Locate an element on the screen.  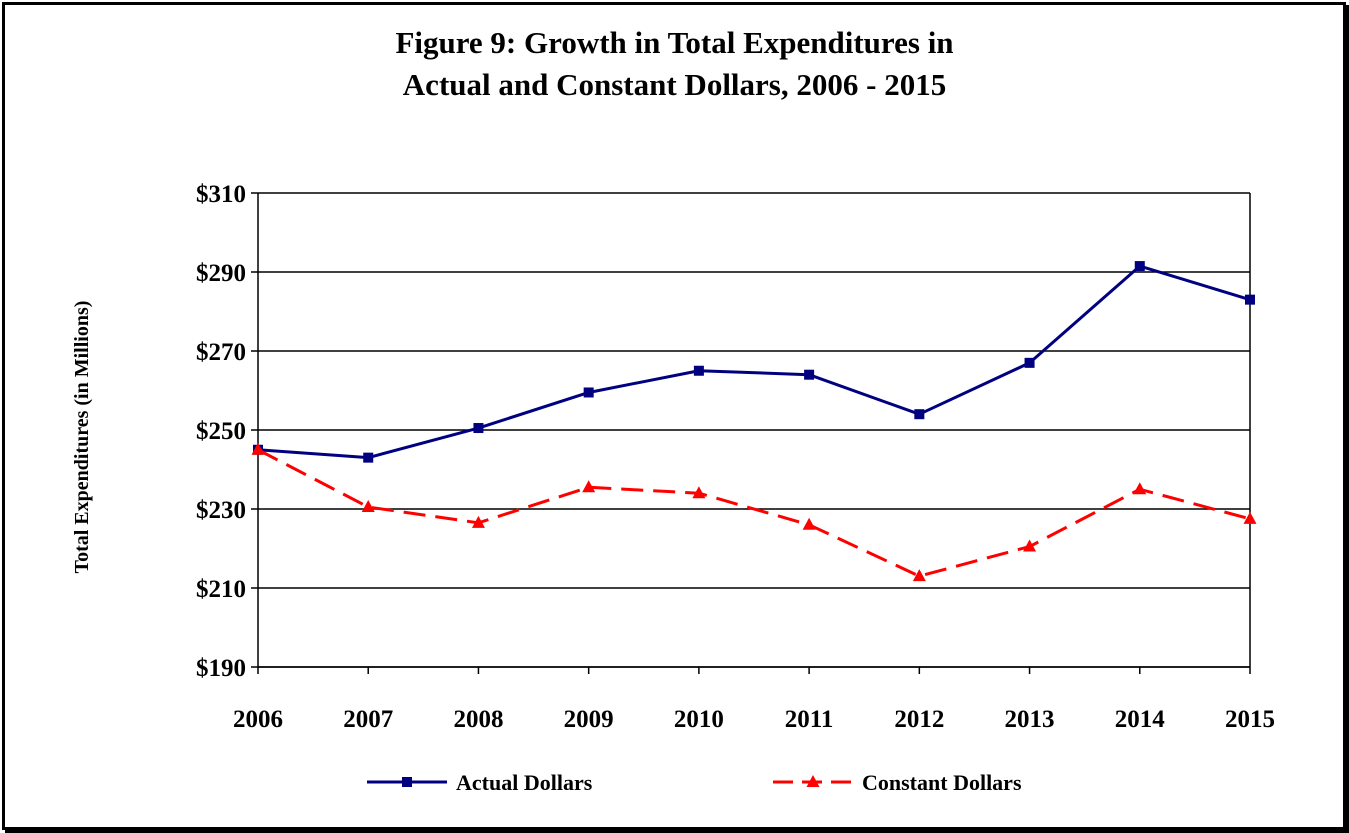
x-tick-label: 2009 is located at coordinates (589, 719).